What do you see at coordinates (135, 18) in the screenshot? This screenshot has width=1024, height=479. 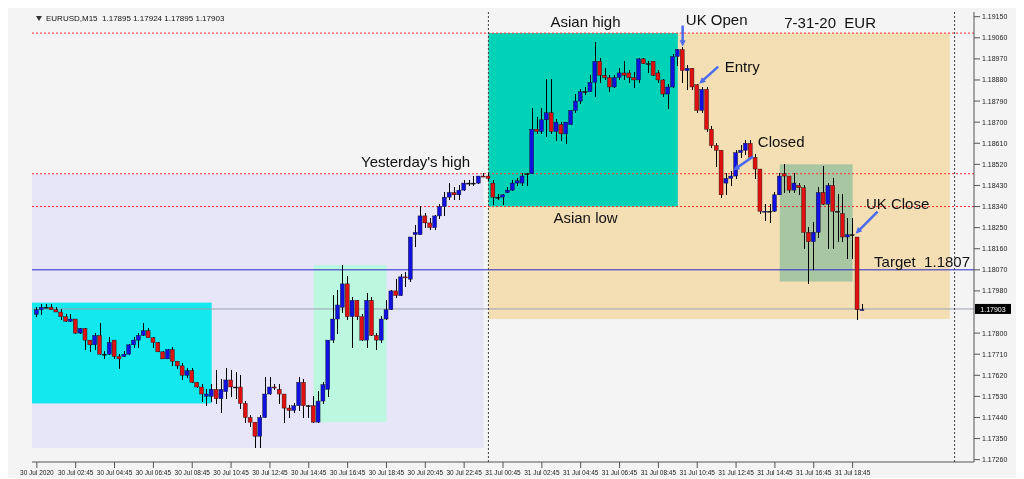 I see `chart-title: EURUSD,M15 1.17895 1.17924 1.17895 1.17903` at bounding box center [135, 18].